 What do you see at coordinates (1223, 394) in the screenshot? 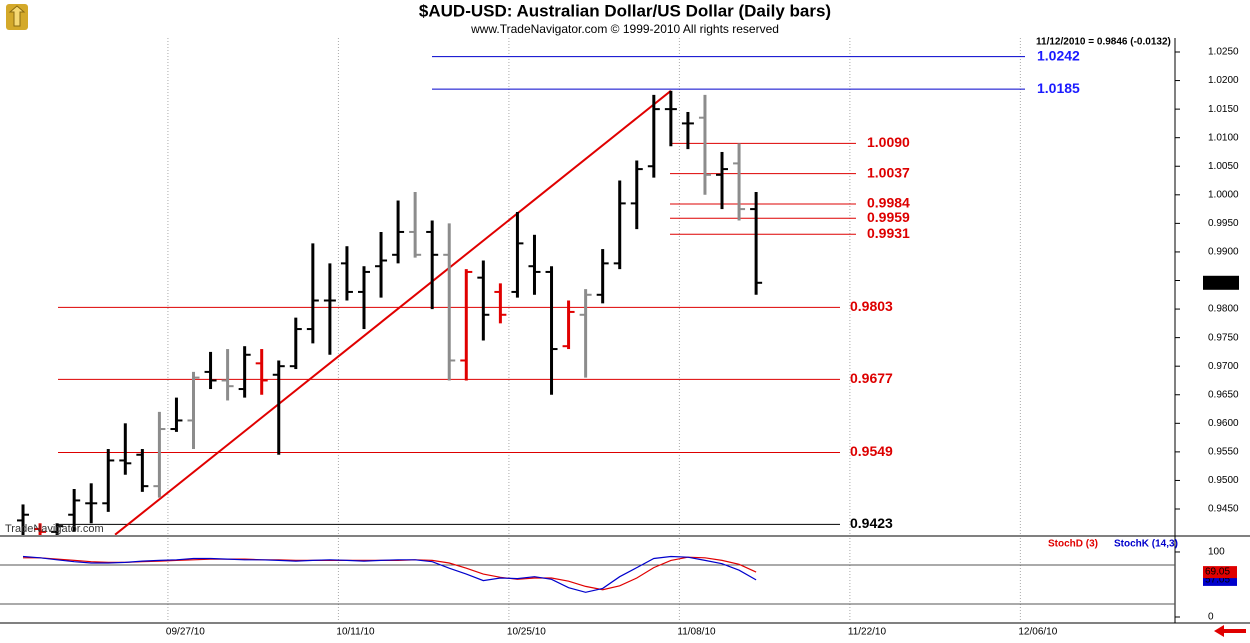
I see `y-tick-label: 0.9650` at bounding box center [1223, 394].